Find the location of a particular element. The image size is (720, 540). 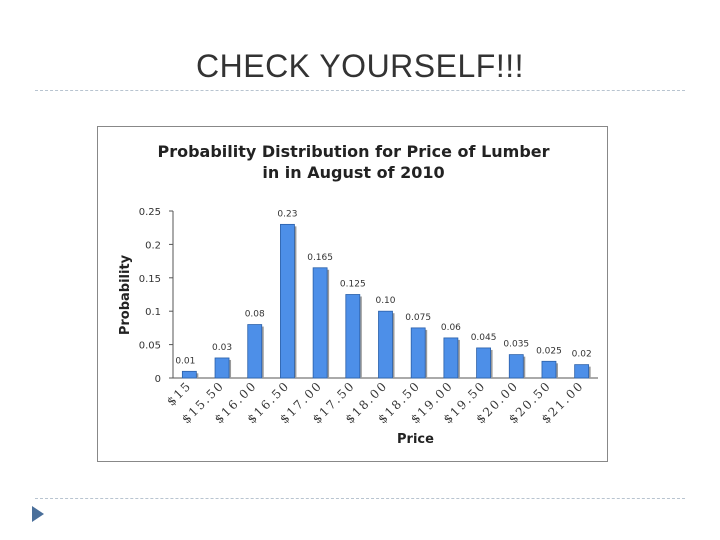

data-label: 0.025 is located at coordinates (549, 351).